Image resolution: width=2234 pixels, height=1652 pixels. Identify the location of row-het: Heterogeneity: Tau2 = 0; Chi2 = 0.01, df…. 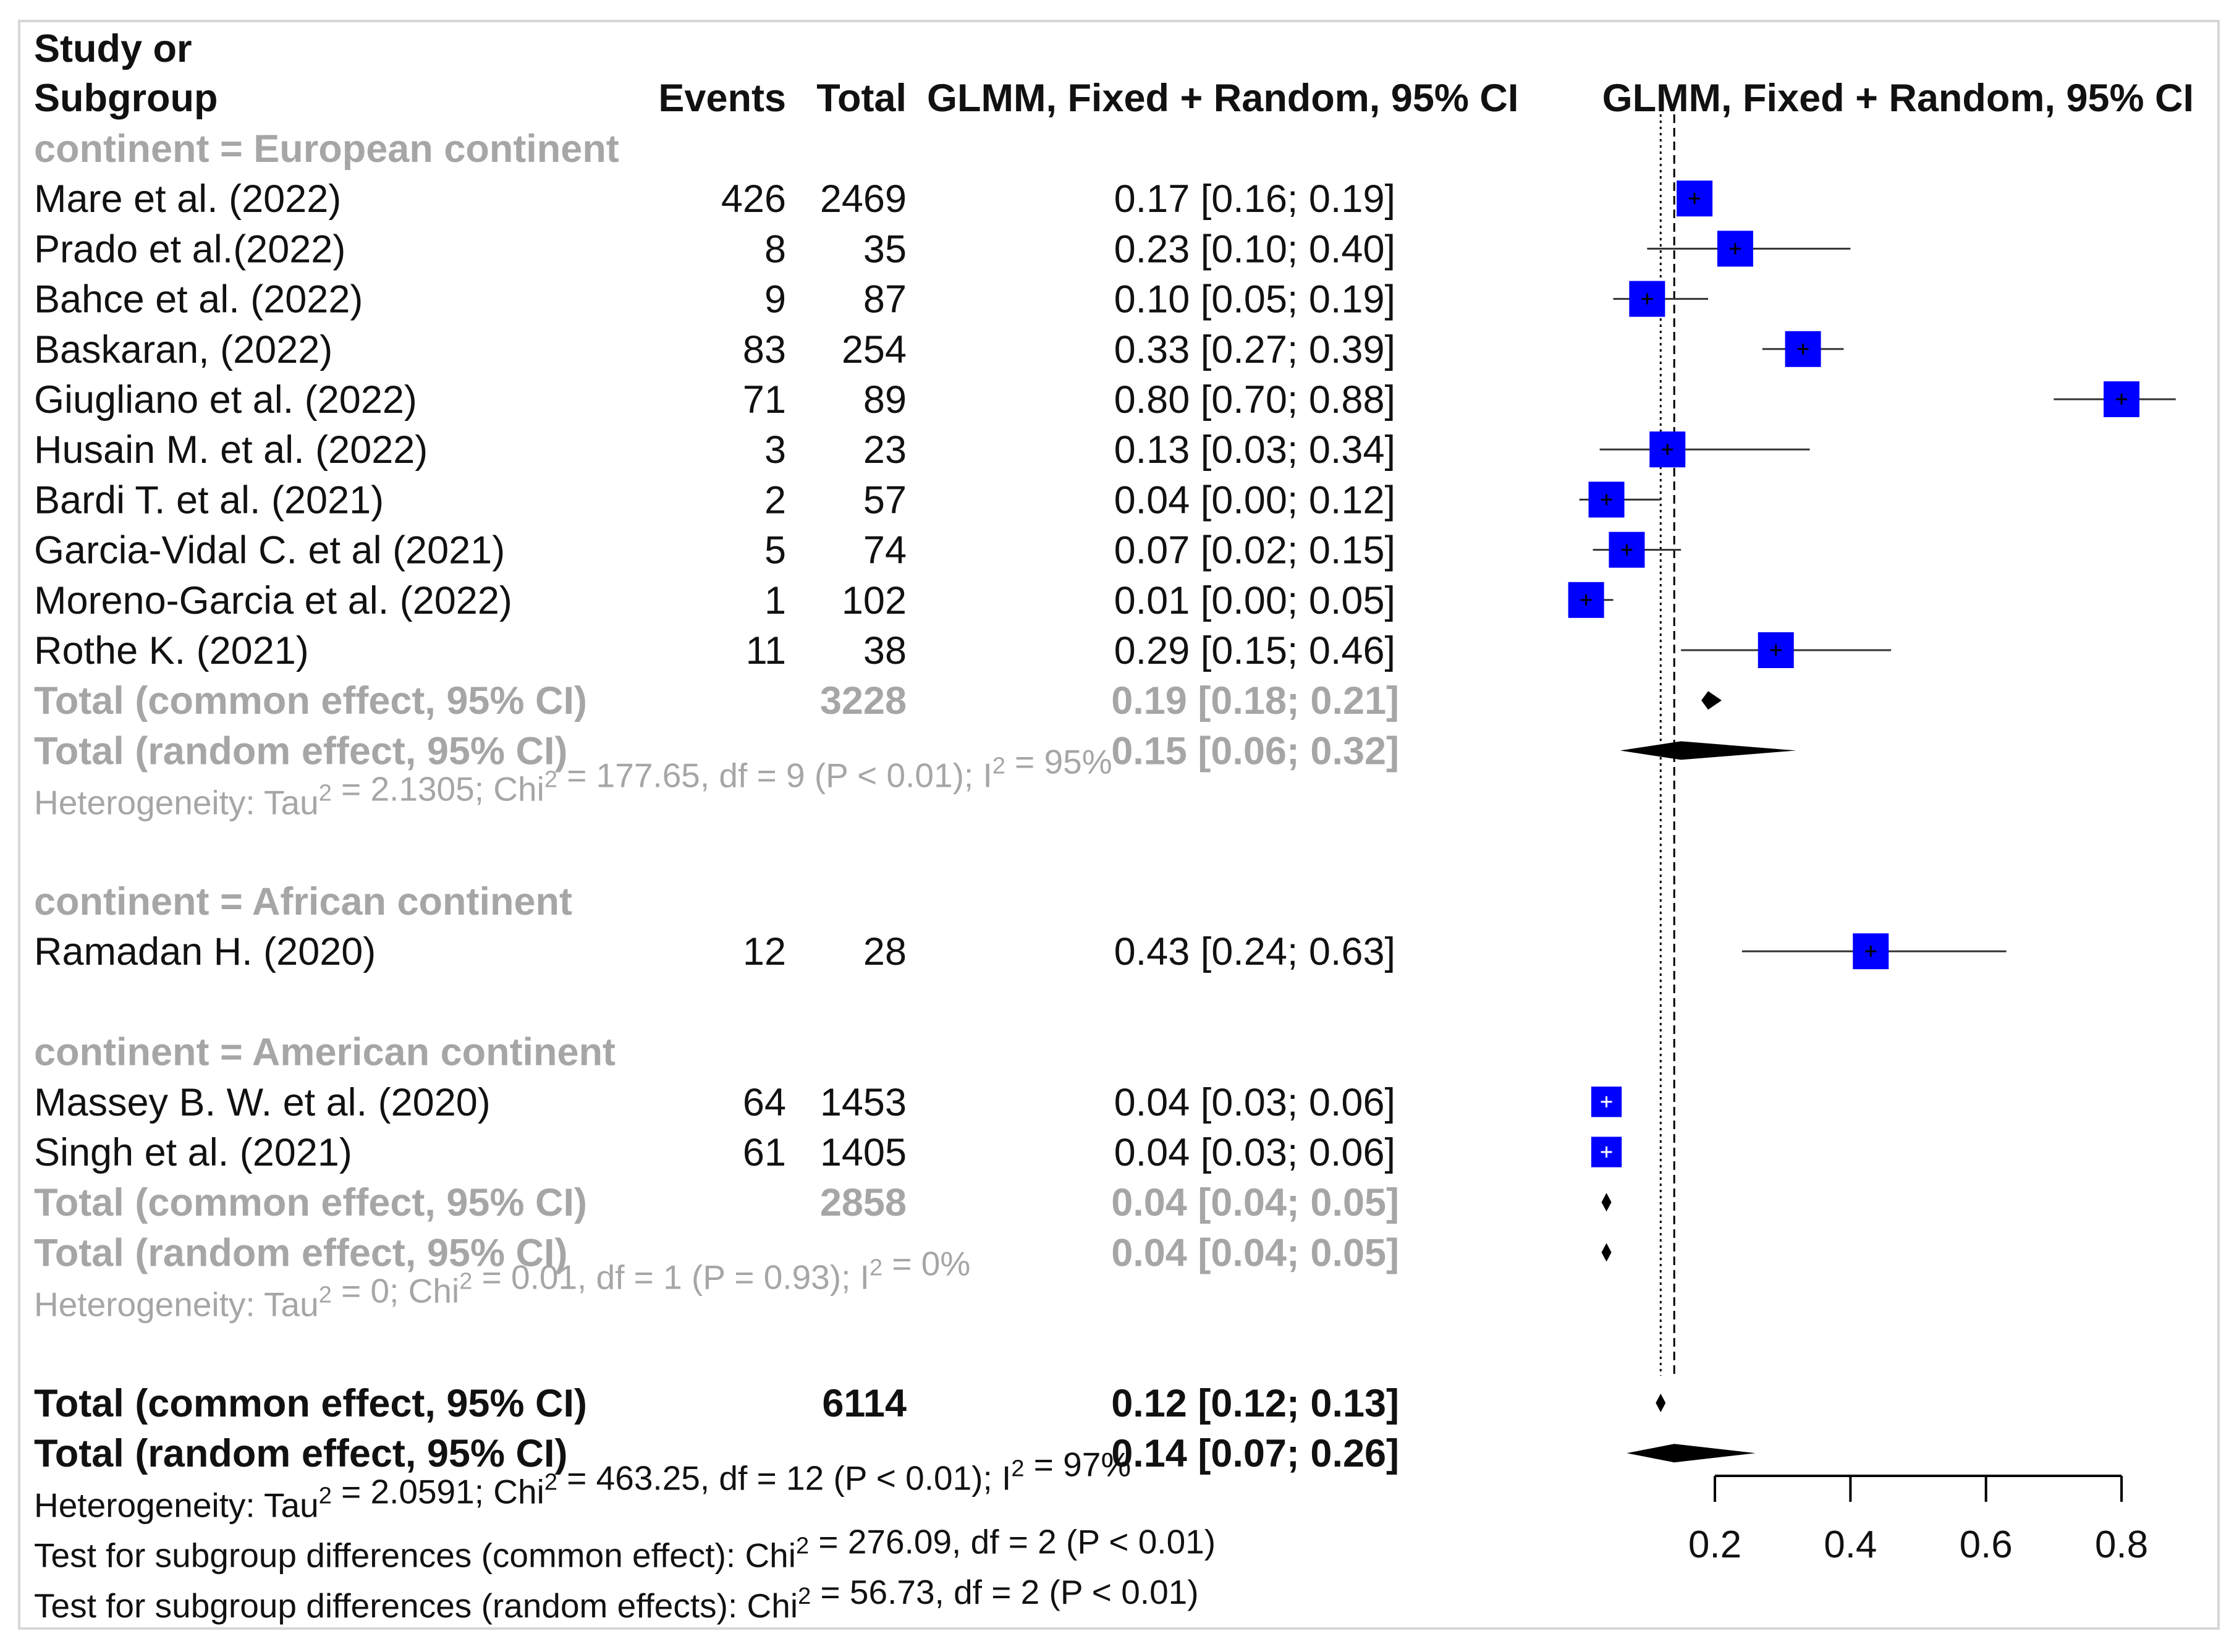
(502, 1284).